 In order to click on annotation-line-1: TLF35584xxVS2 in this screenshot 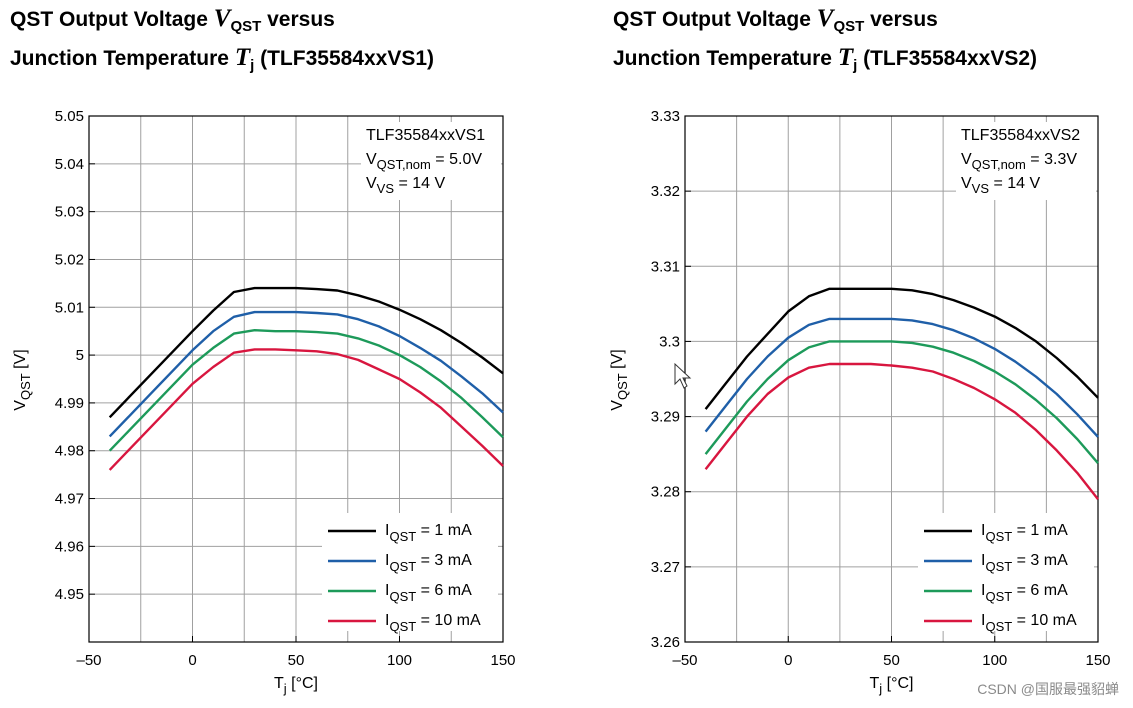, I will do `click(1020, 135)`.